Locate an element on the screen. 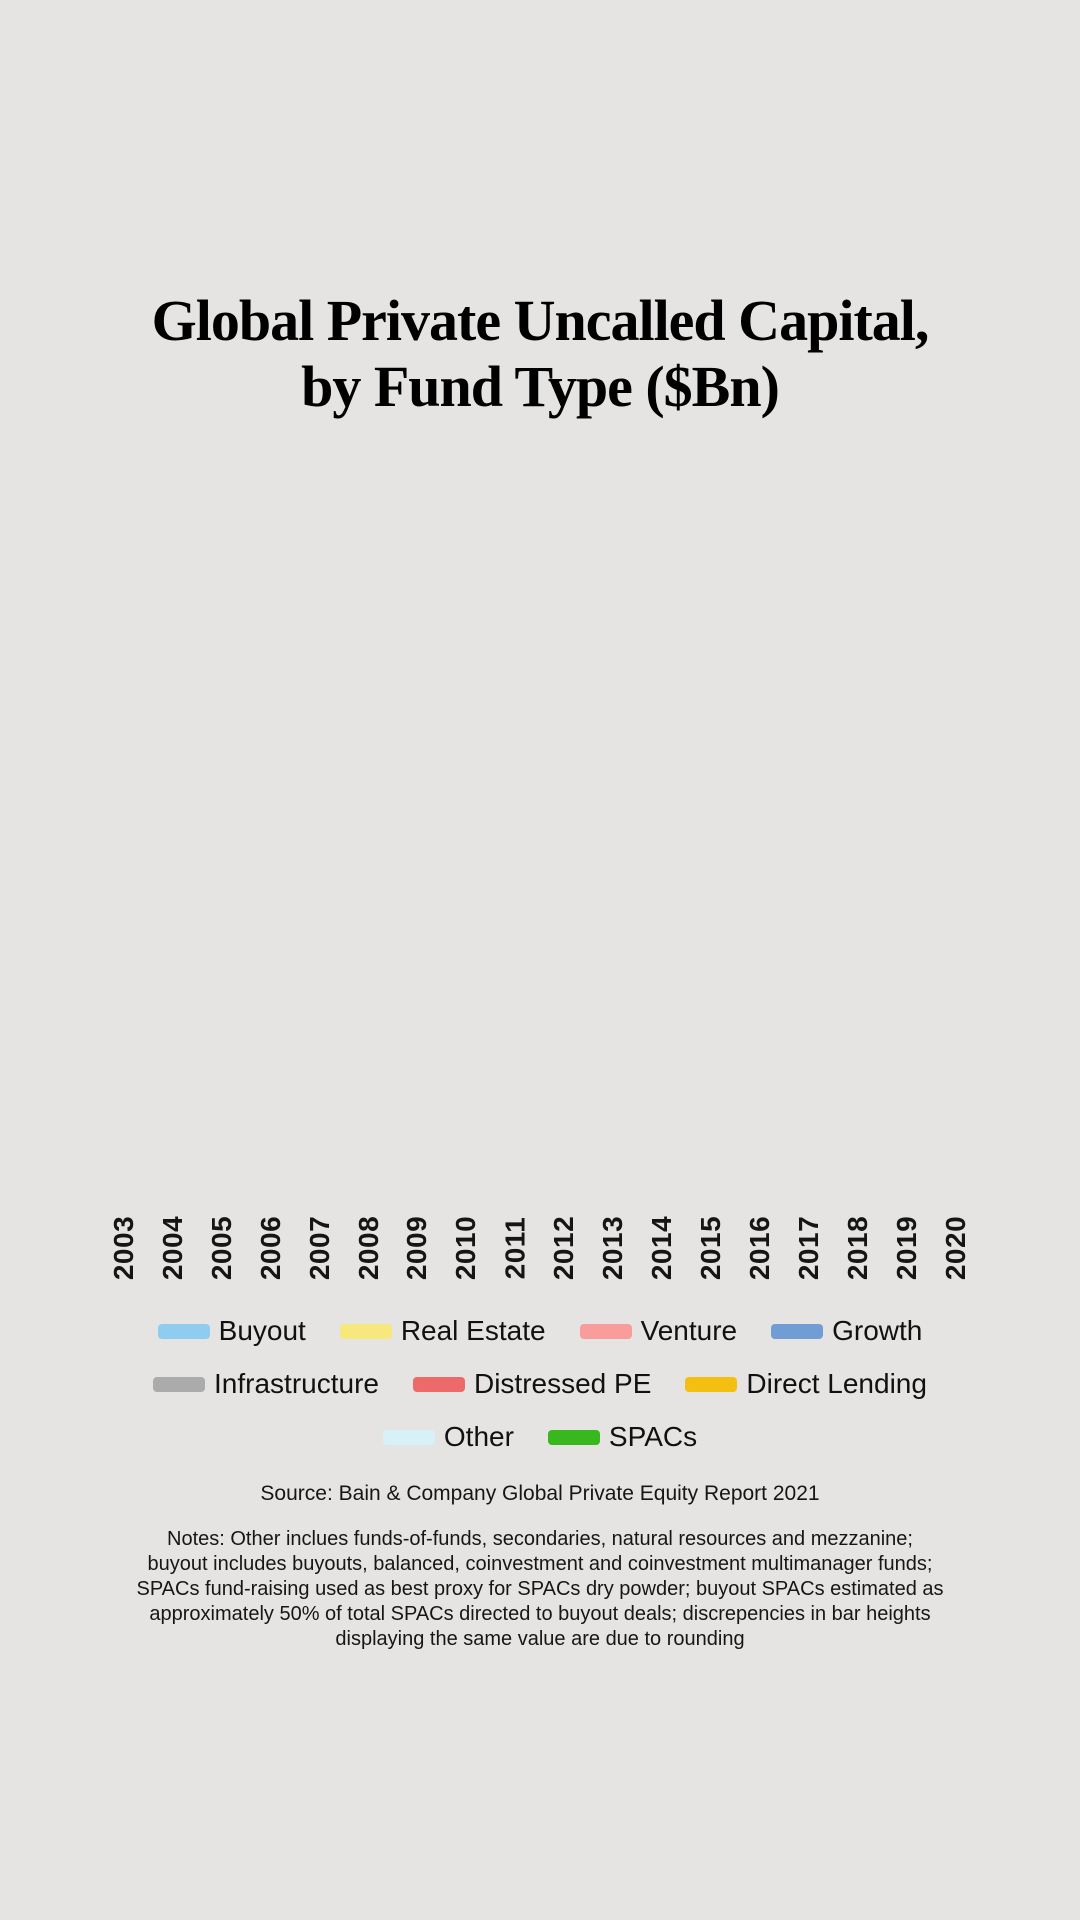 This screenshot has width=1080, height=1920. x-axis-label: 2007 is located at coordinates (319, 1248).